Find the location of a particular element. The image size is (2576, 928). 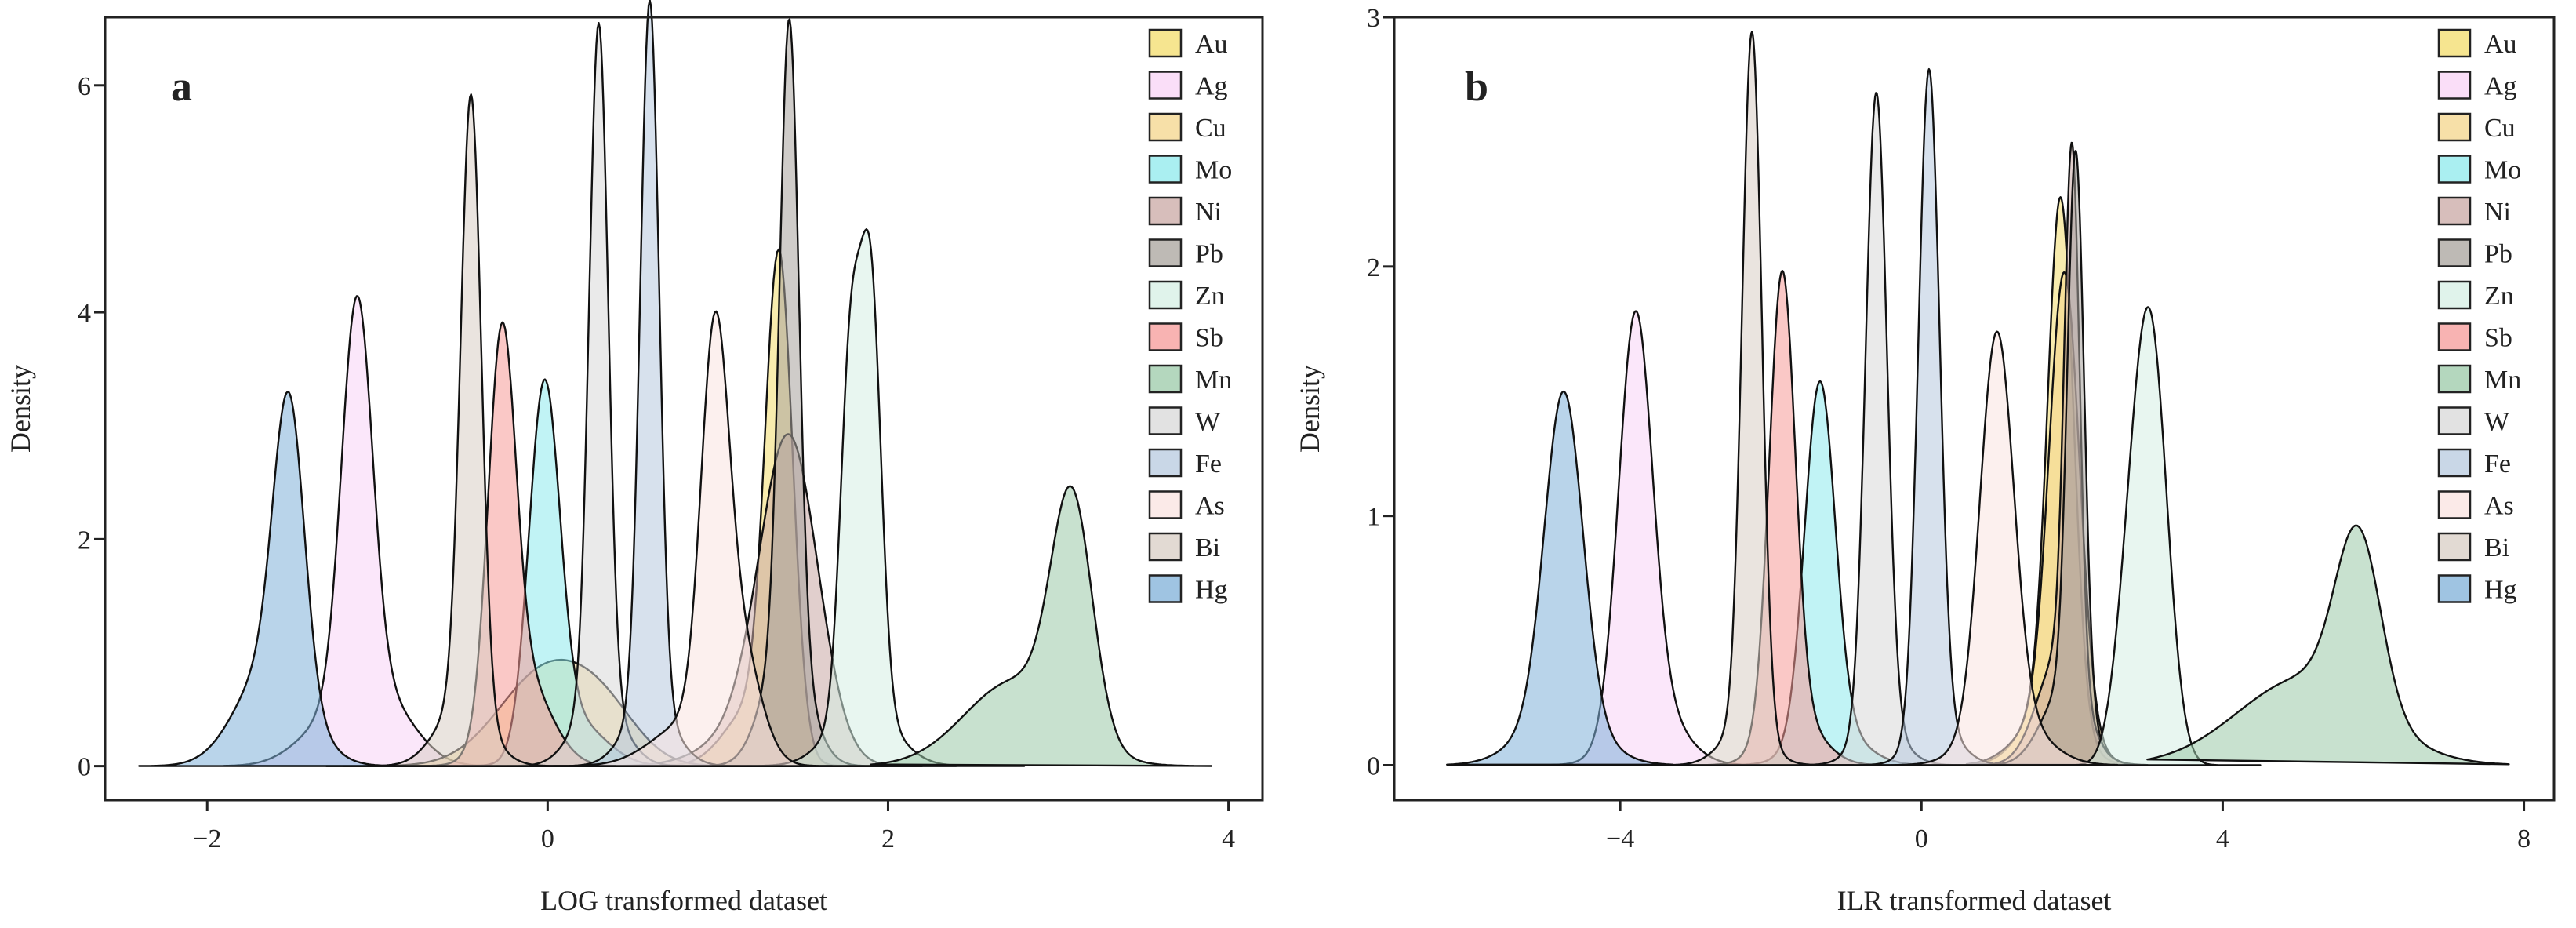

y-tick-label: 3 is located at coordinates (1373, 18).